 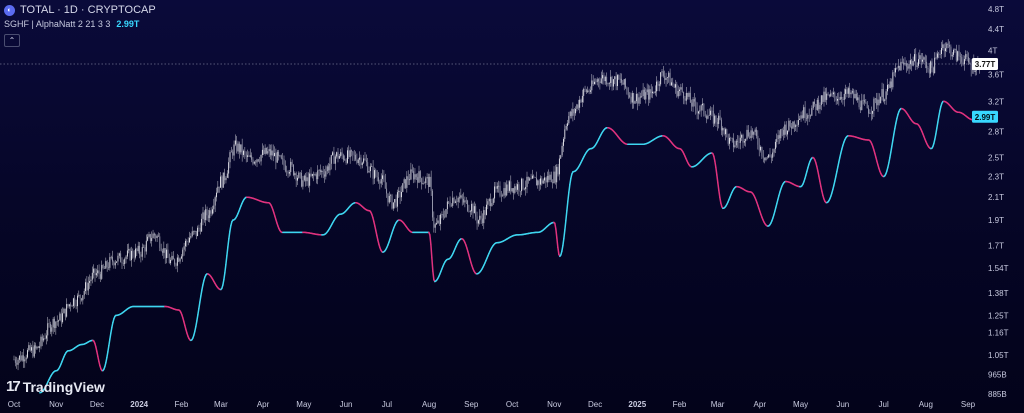 What do you see at coordinates (139, 404) in the screenshot?
I see `x-tick-label: 2024` at bounding box center [139, 404].